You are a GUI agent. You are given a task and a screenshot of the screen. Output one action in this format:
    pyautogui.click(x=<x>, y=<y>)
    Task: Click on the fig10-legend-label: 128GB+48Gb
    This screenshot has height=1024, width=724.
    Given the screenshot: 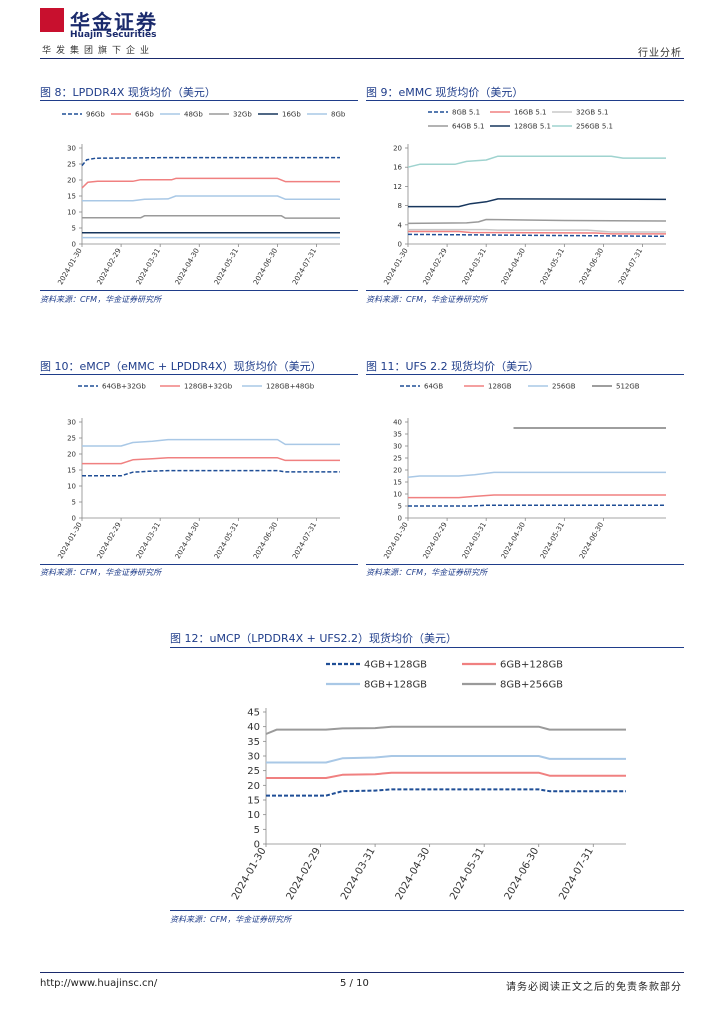 What is the action you would take?
    pyautogui.click(x=290, y=387)
    